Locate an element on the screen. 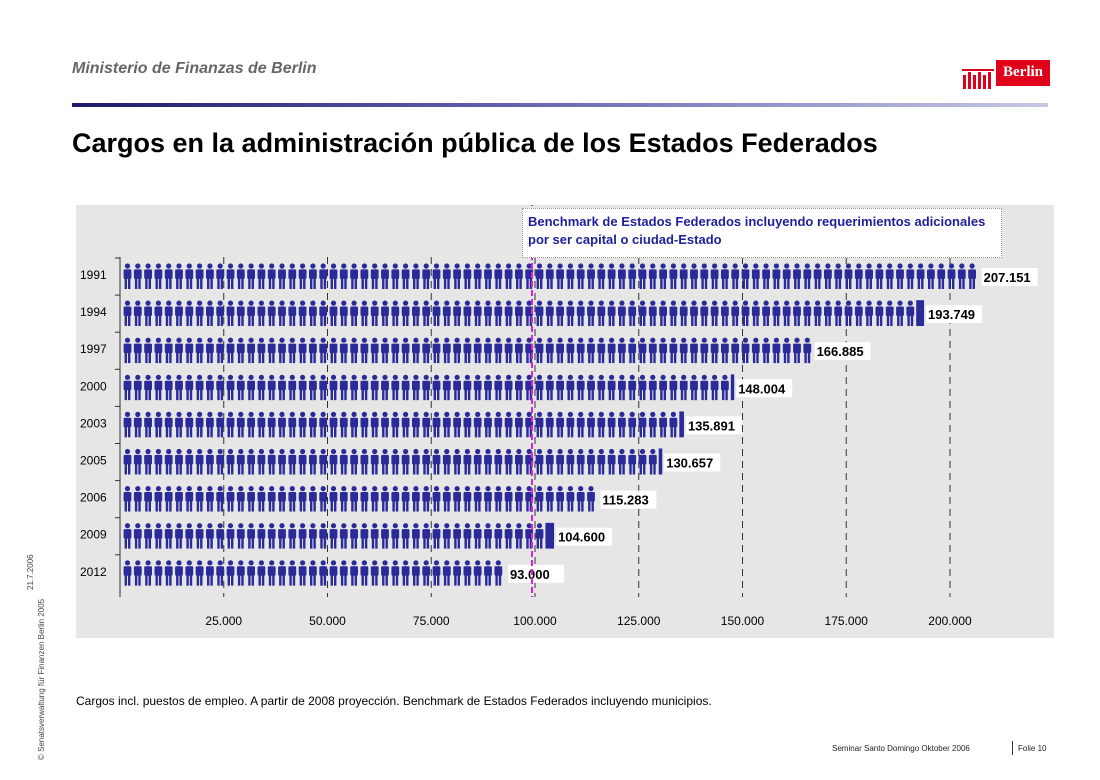 This screenshot has height=780, width=1100. x-tick-label: 50.000 is located at coordinates (327, 621).